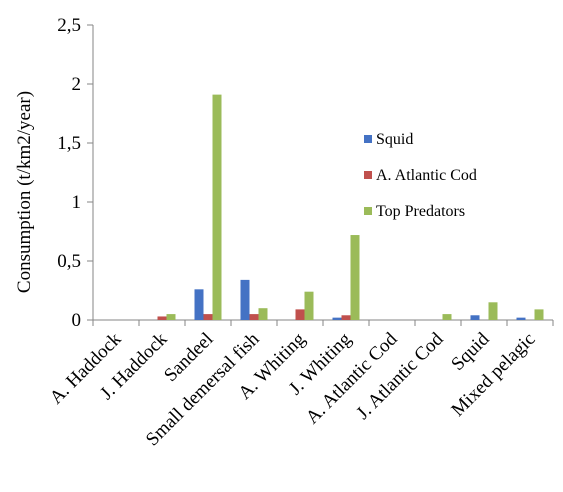 Image resolution: width=563 pixels, height=492 pixels. I want to click on y-tick-label: 0,5, so click(69, 261).